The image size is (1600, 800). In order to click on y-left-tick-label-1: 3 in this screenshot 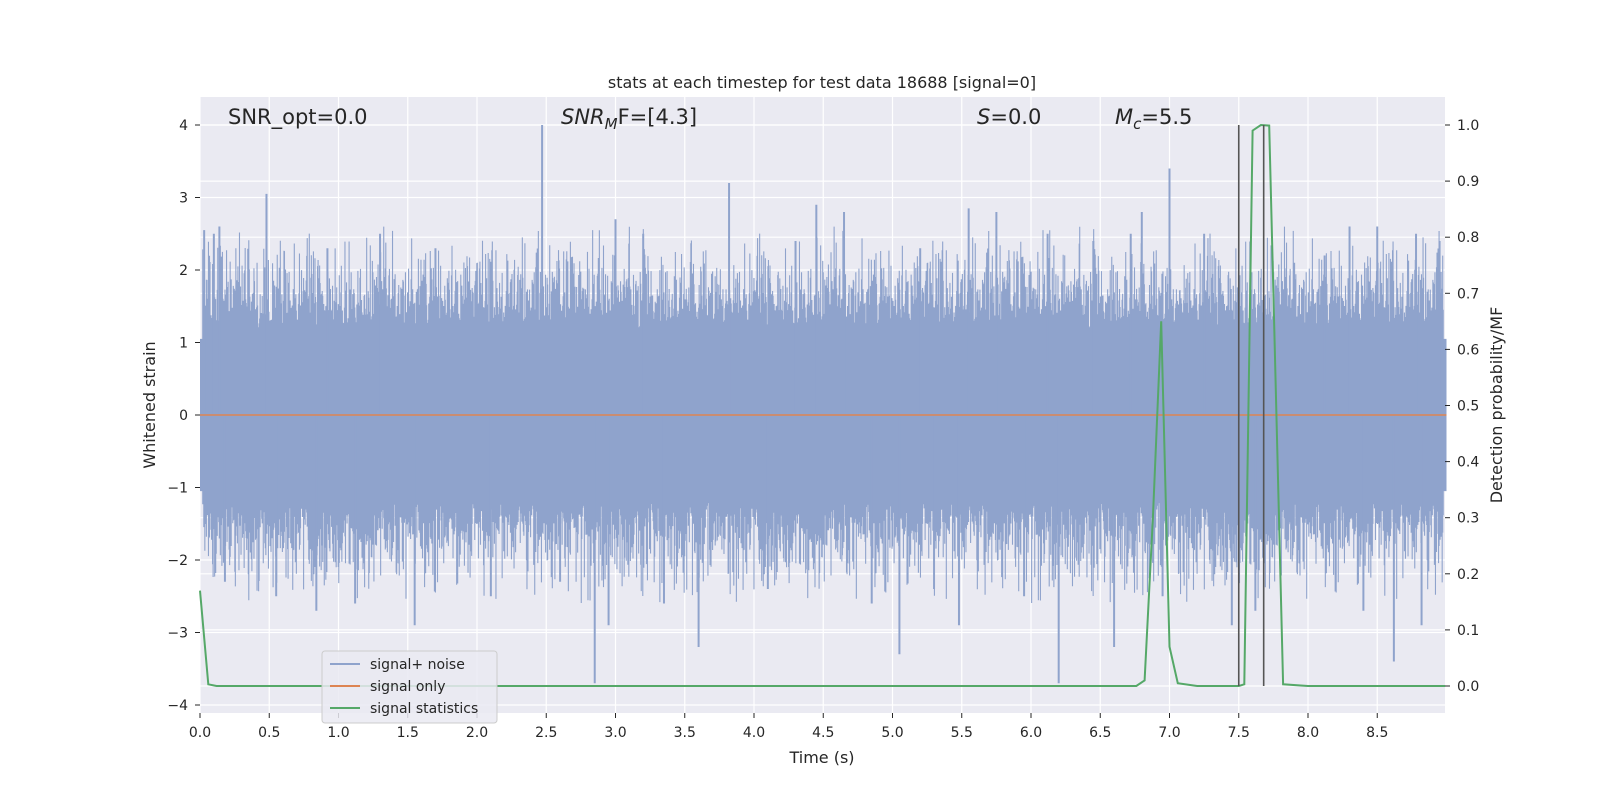, I will do `click(183, 199)`.